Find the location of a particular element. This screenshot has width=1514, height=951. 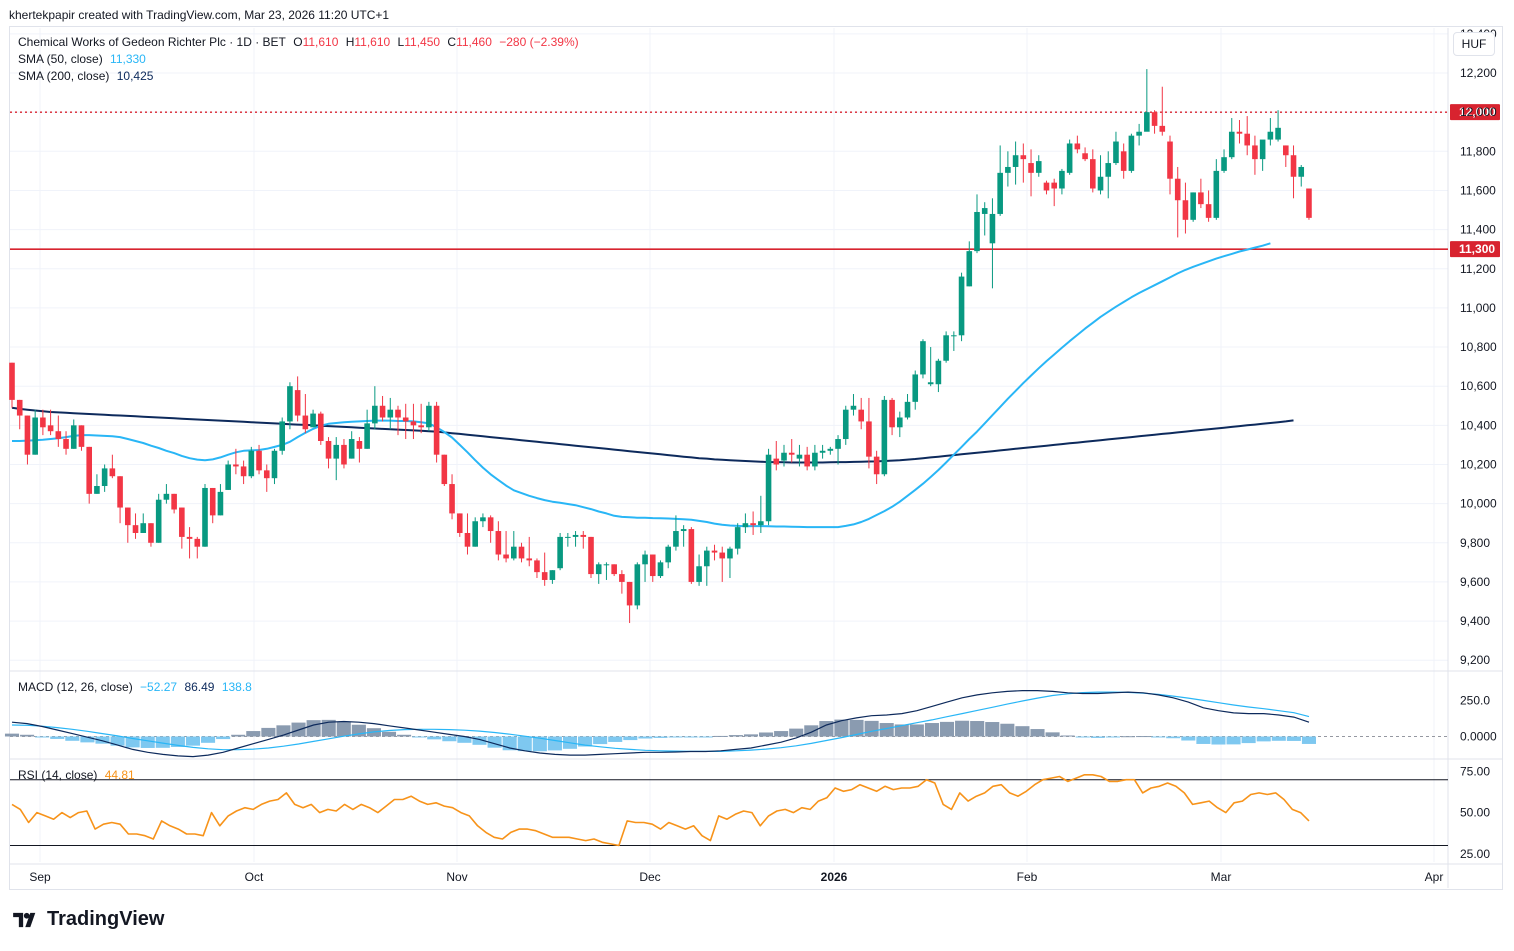

sma200-legend: SMA (200, close) 10,425 is located at coordinates (87, 76).